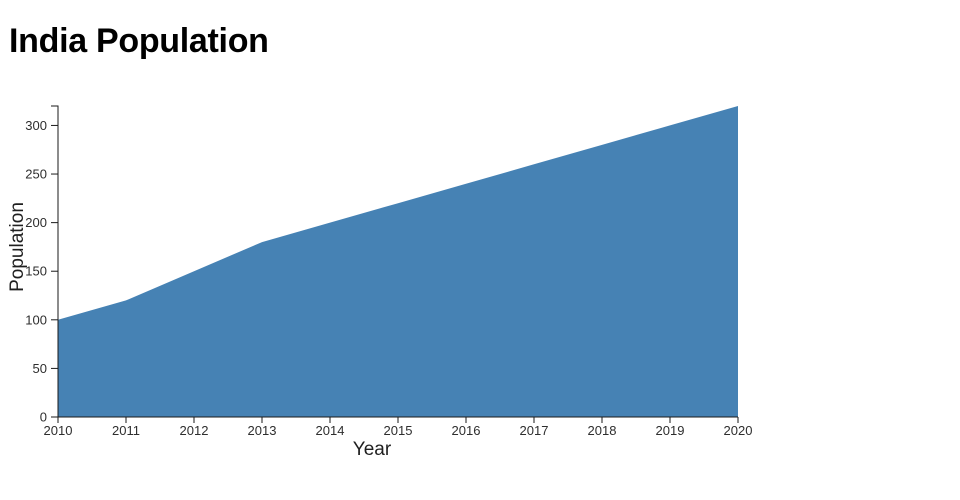  I want to click on x-tick-label: 2010, so click(58, 430).